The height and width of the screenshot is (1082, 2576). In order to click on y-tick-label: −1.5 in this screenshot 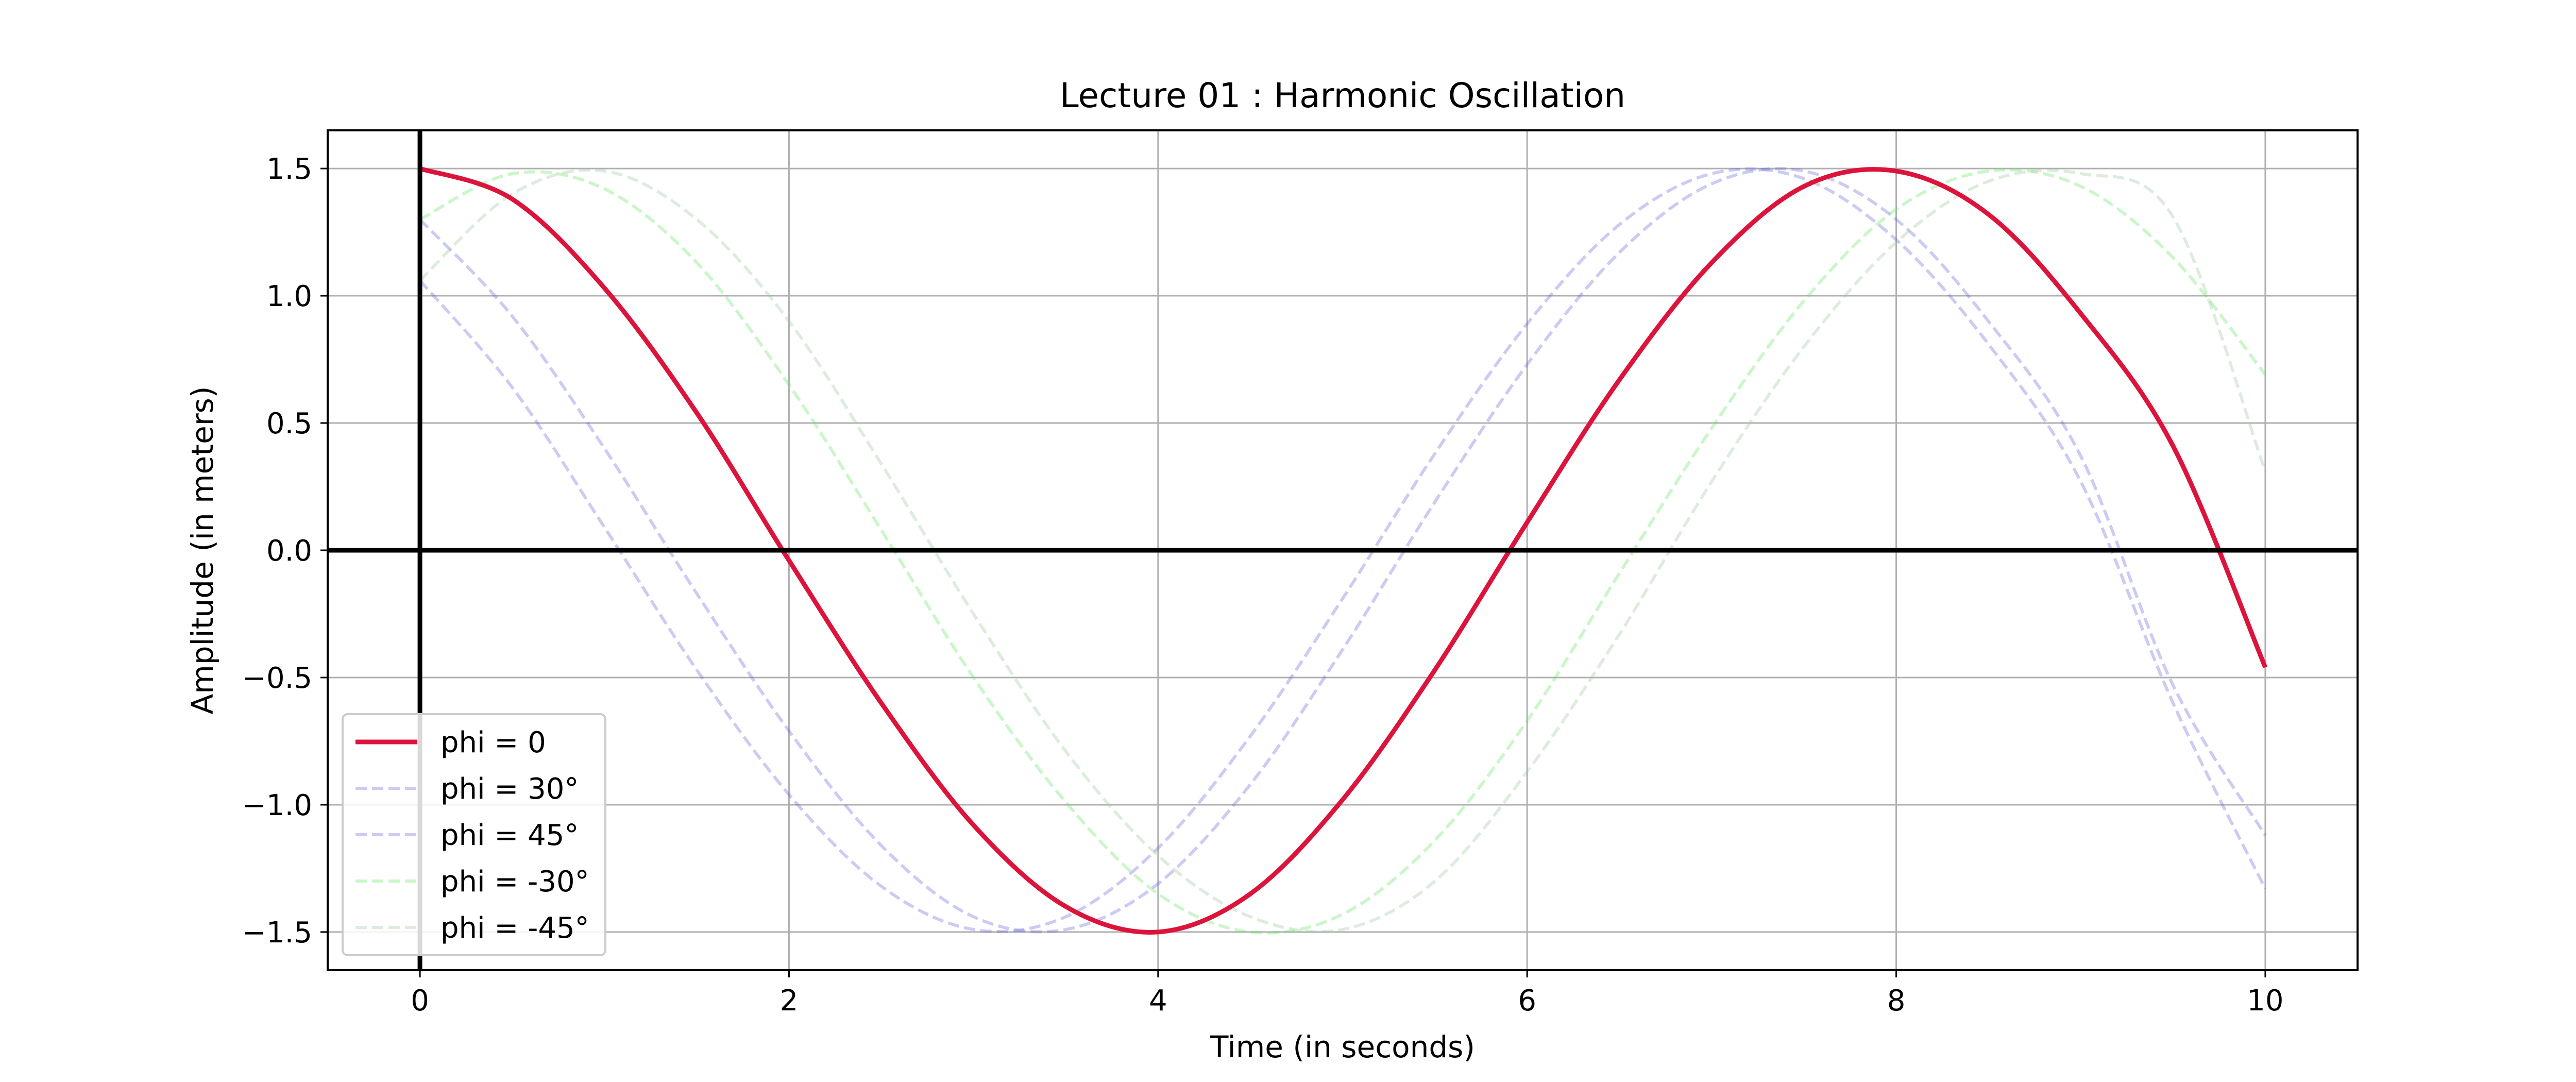, I will do `click(277, 933)`.